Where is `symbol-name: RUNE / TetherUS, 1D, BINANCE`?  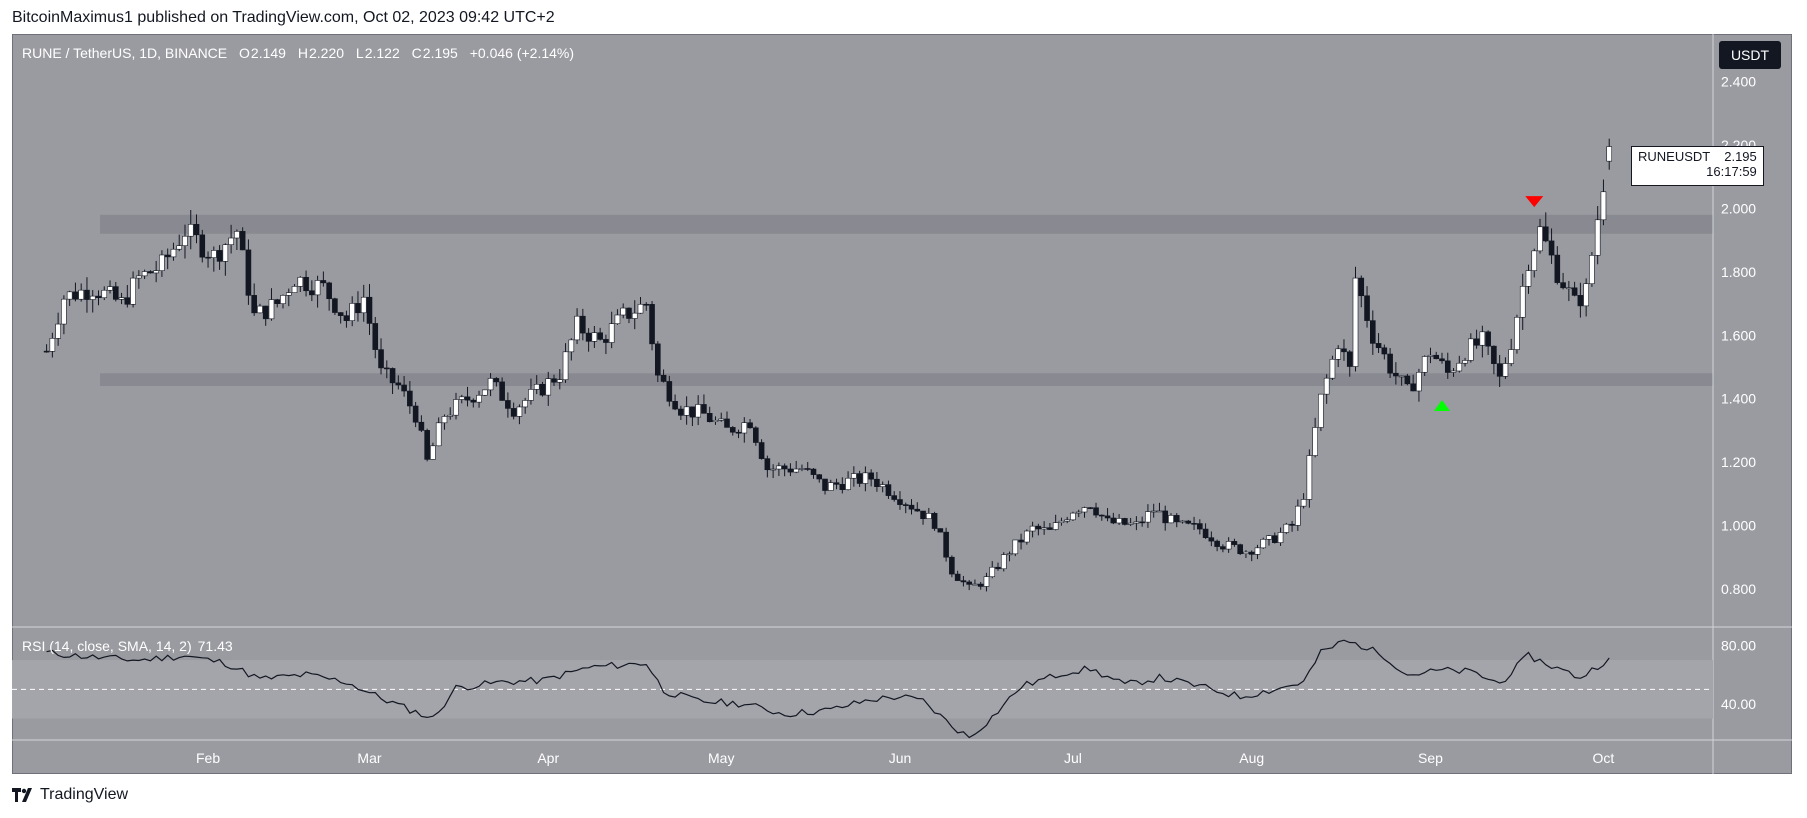
symbol-name: RUNE / TetherUS, 1D, BINANCE is located at coordinates (125, 53).